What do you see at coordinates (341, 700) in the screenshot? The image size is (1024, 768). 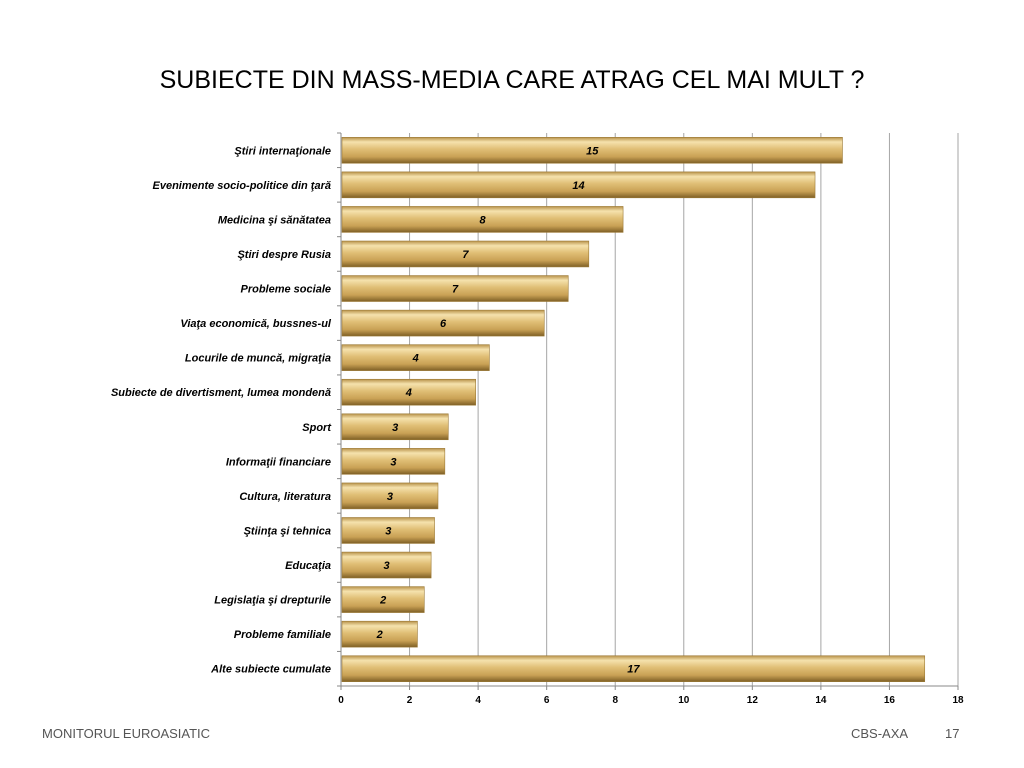 I see `x-tick-label: 0` at bounding box center [341, 700].